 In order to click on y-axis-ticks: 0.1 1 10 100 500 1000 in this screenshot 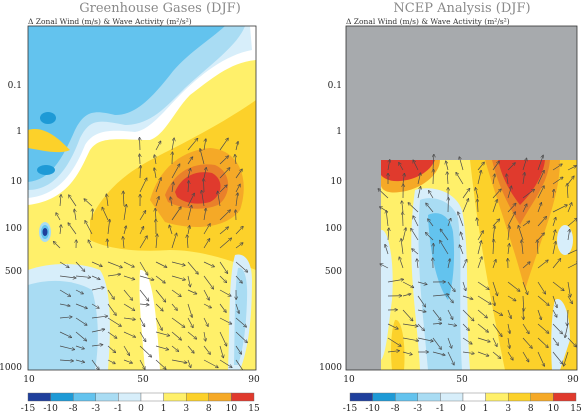, I will do `click(11, 227)`.